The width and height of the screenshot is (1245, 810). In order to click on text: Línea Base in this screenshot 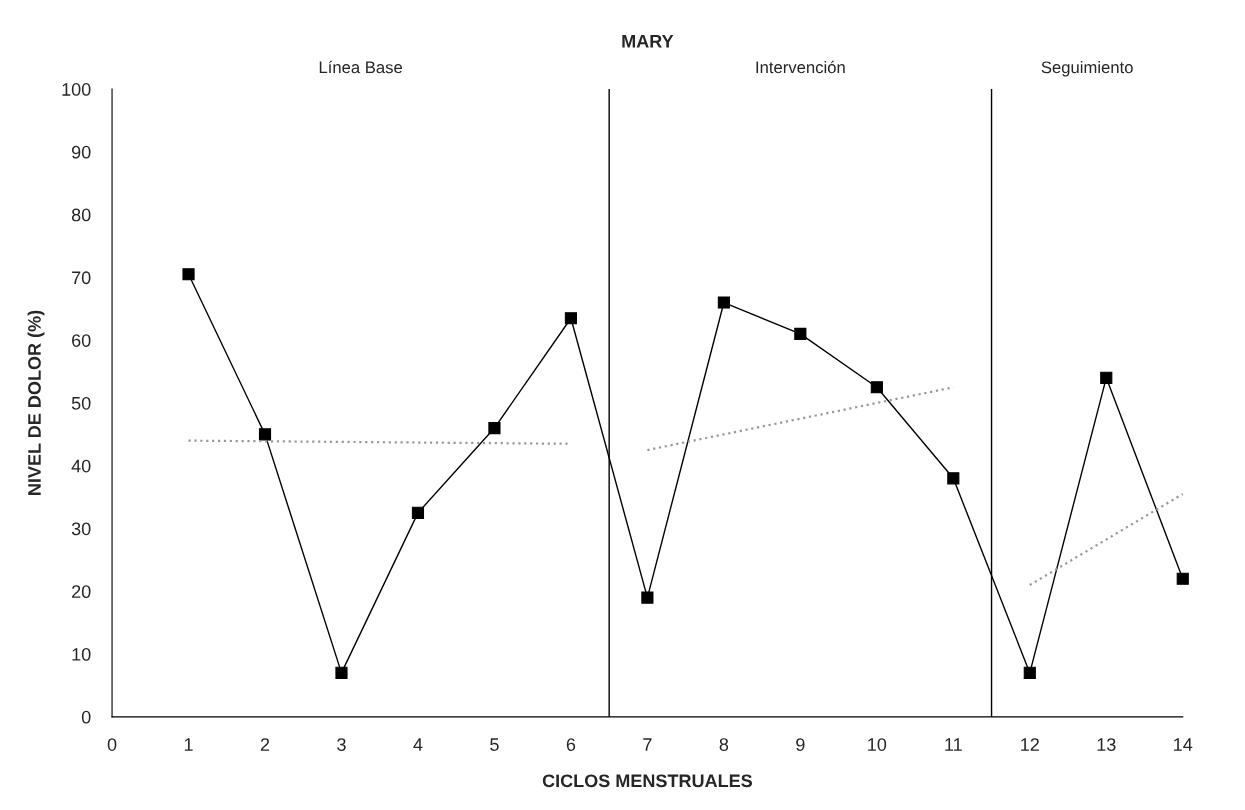, I will do `click(361, 67)`.